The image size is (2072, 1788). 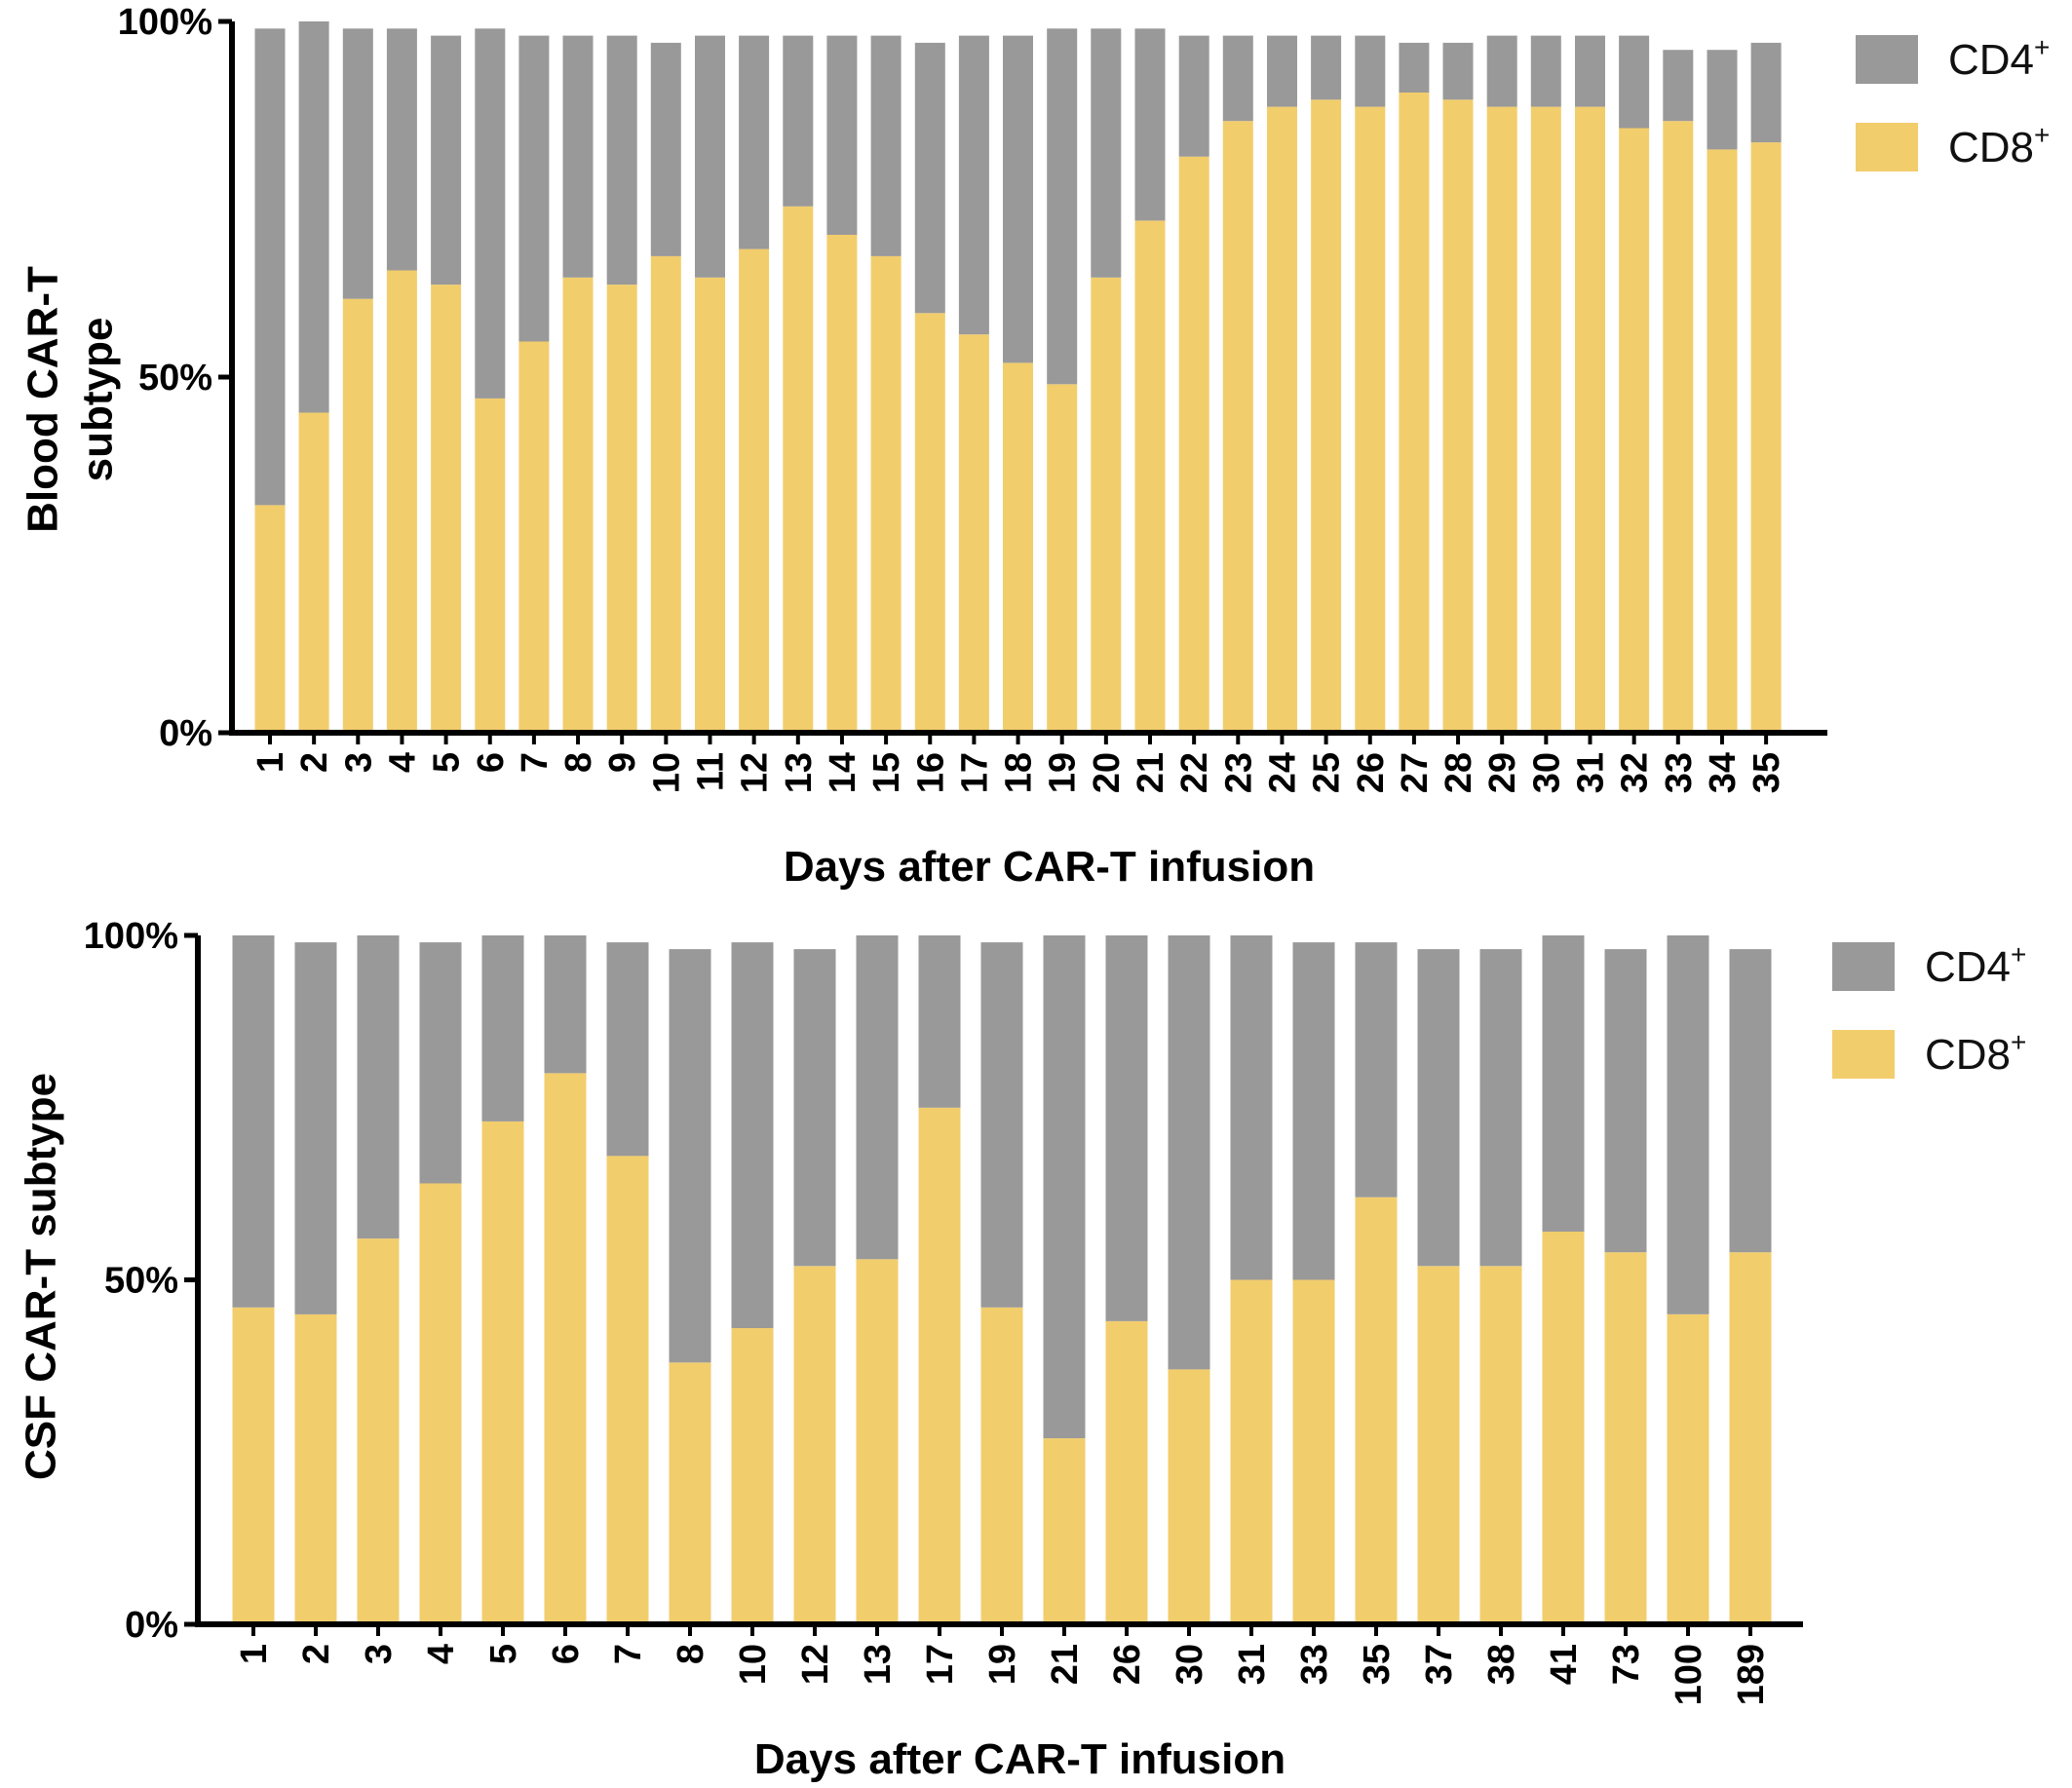 I want to click on blood-legend-label-cd8: CD8+, so click(x=1999, y=145).